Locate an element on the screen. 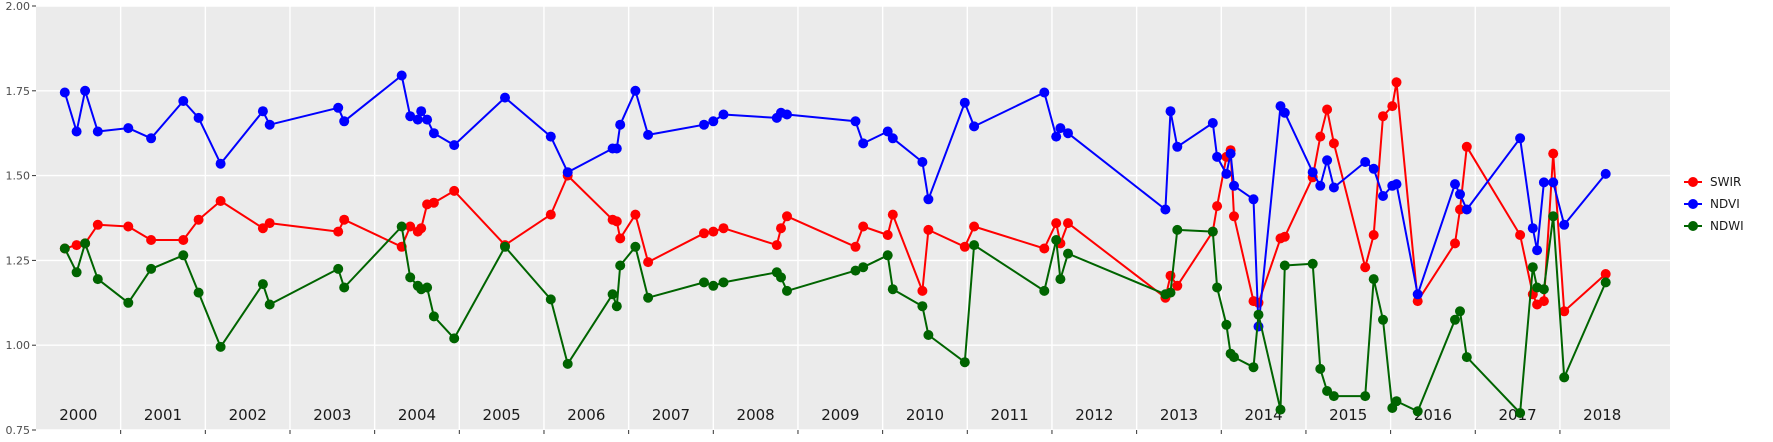 The image size is (1773, 442). year-label: 2010 is located at coordinates (925, 415).